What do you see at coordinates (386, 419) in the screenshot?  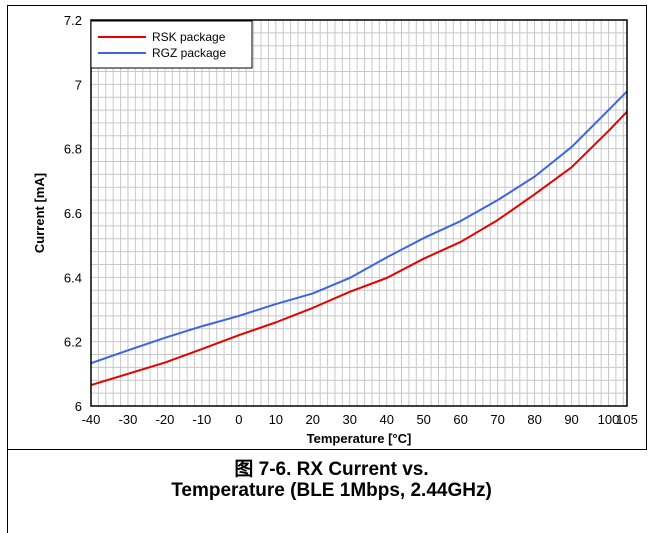 I see `x-tick-label: 40` at bounding box center [386, 419].